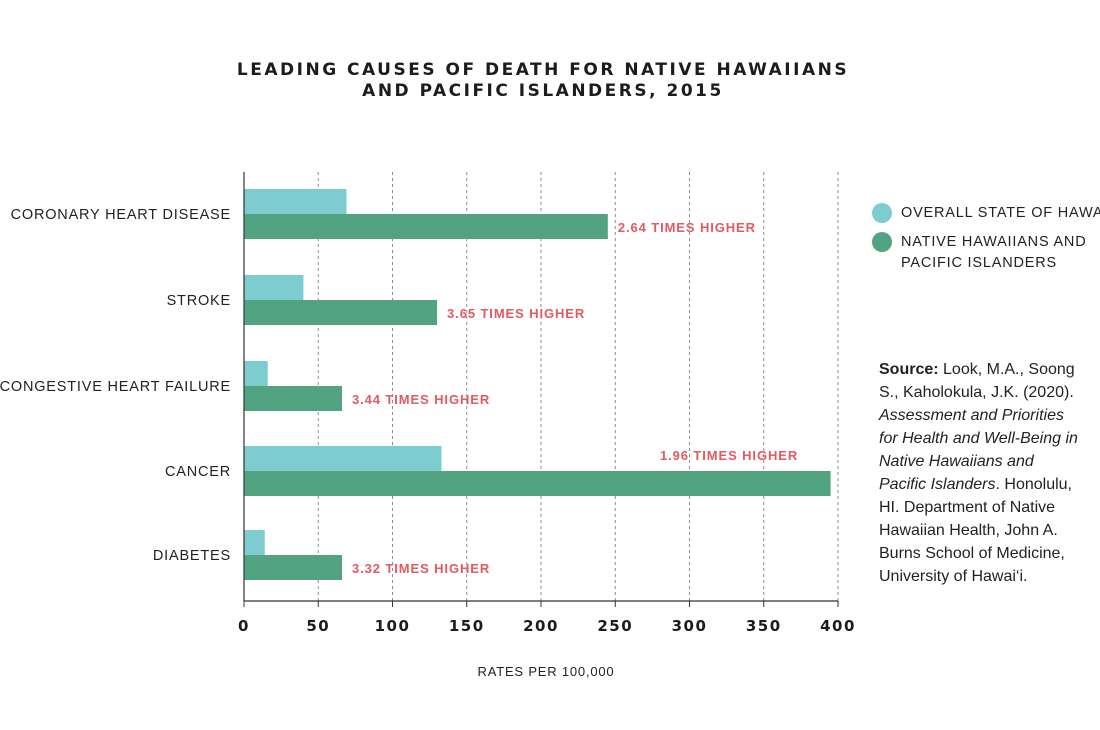  What do you see at coordinates (199, 301) in the screenshot?
I see `category-label-1: STROKE` at bounding box center [199, 301].